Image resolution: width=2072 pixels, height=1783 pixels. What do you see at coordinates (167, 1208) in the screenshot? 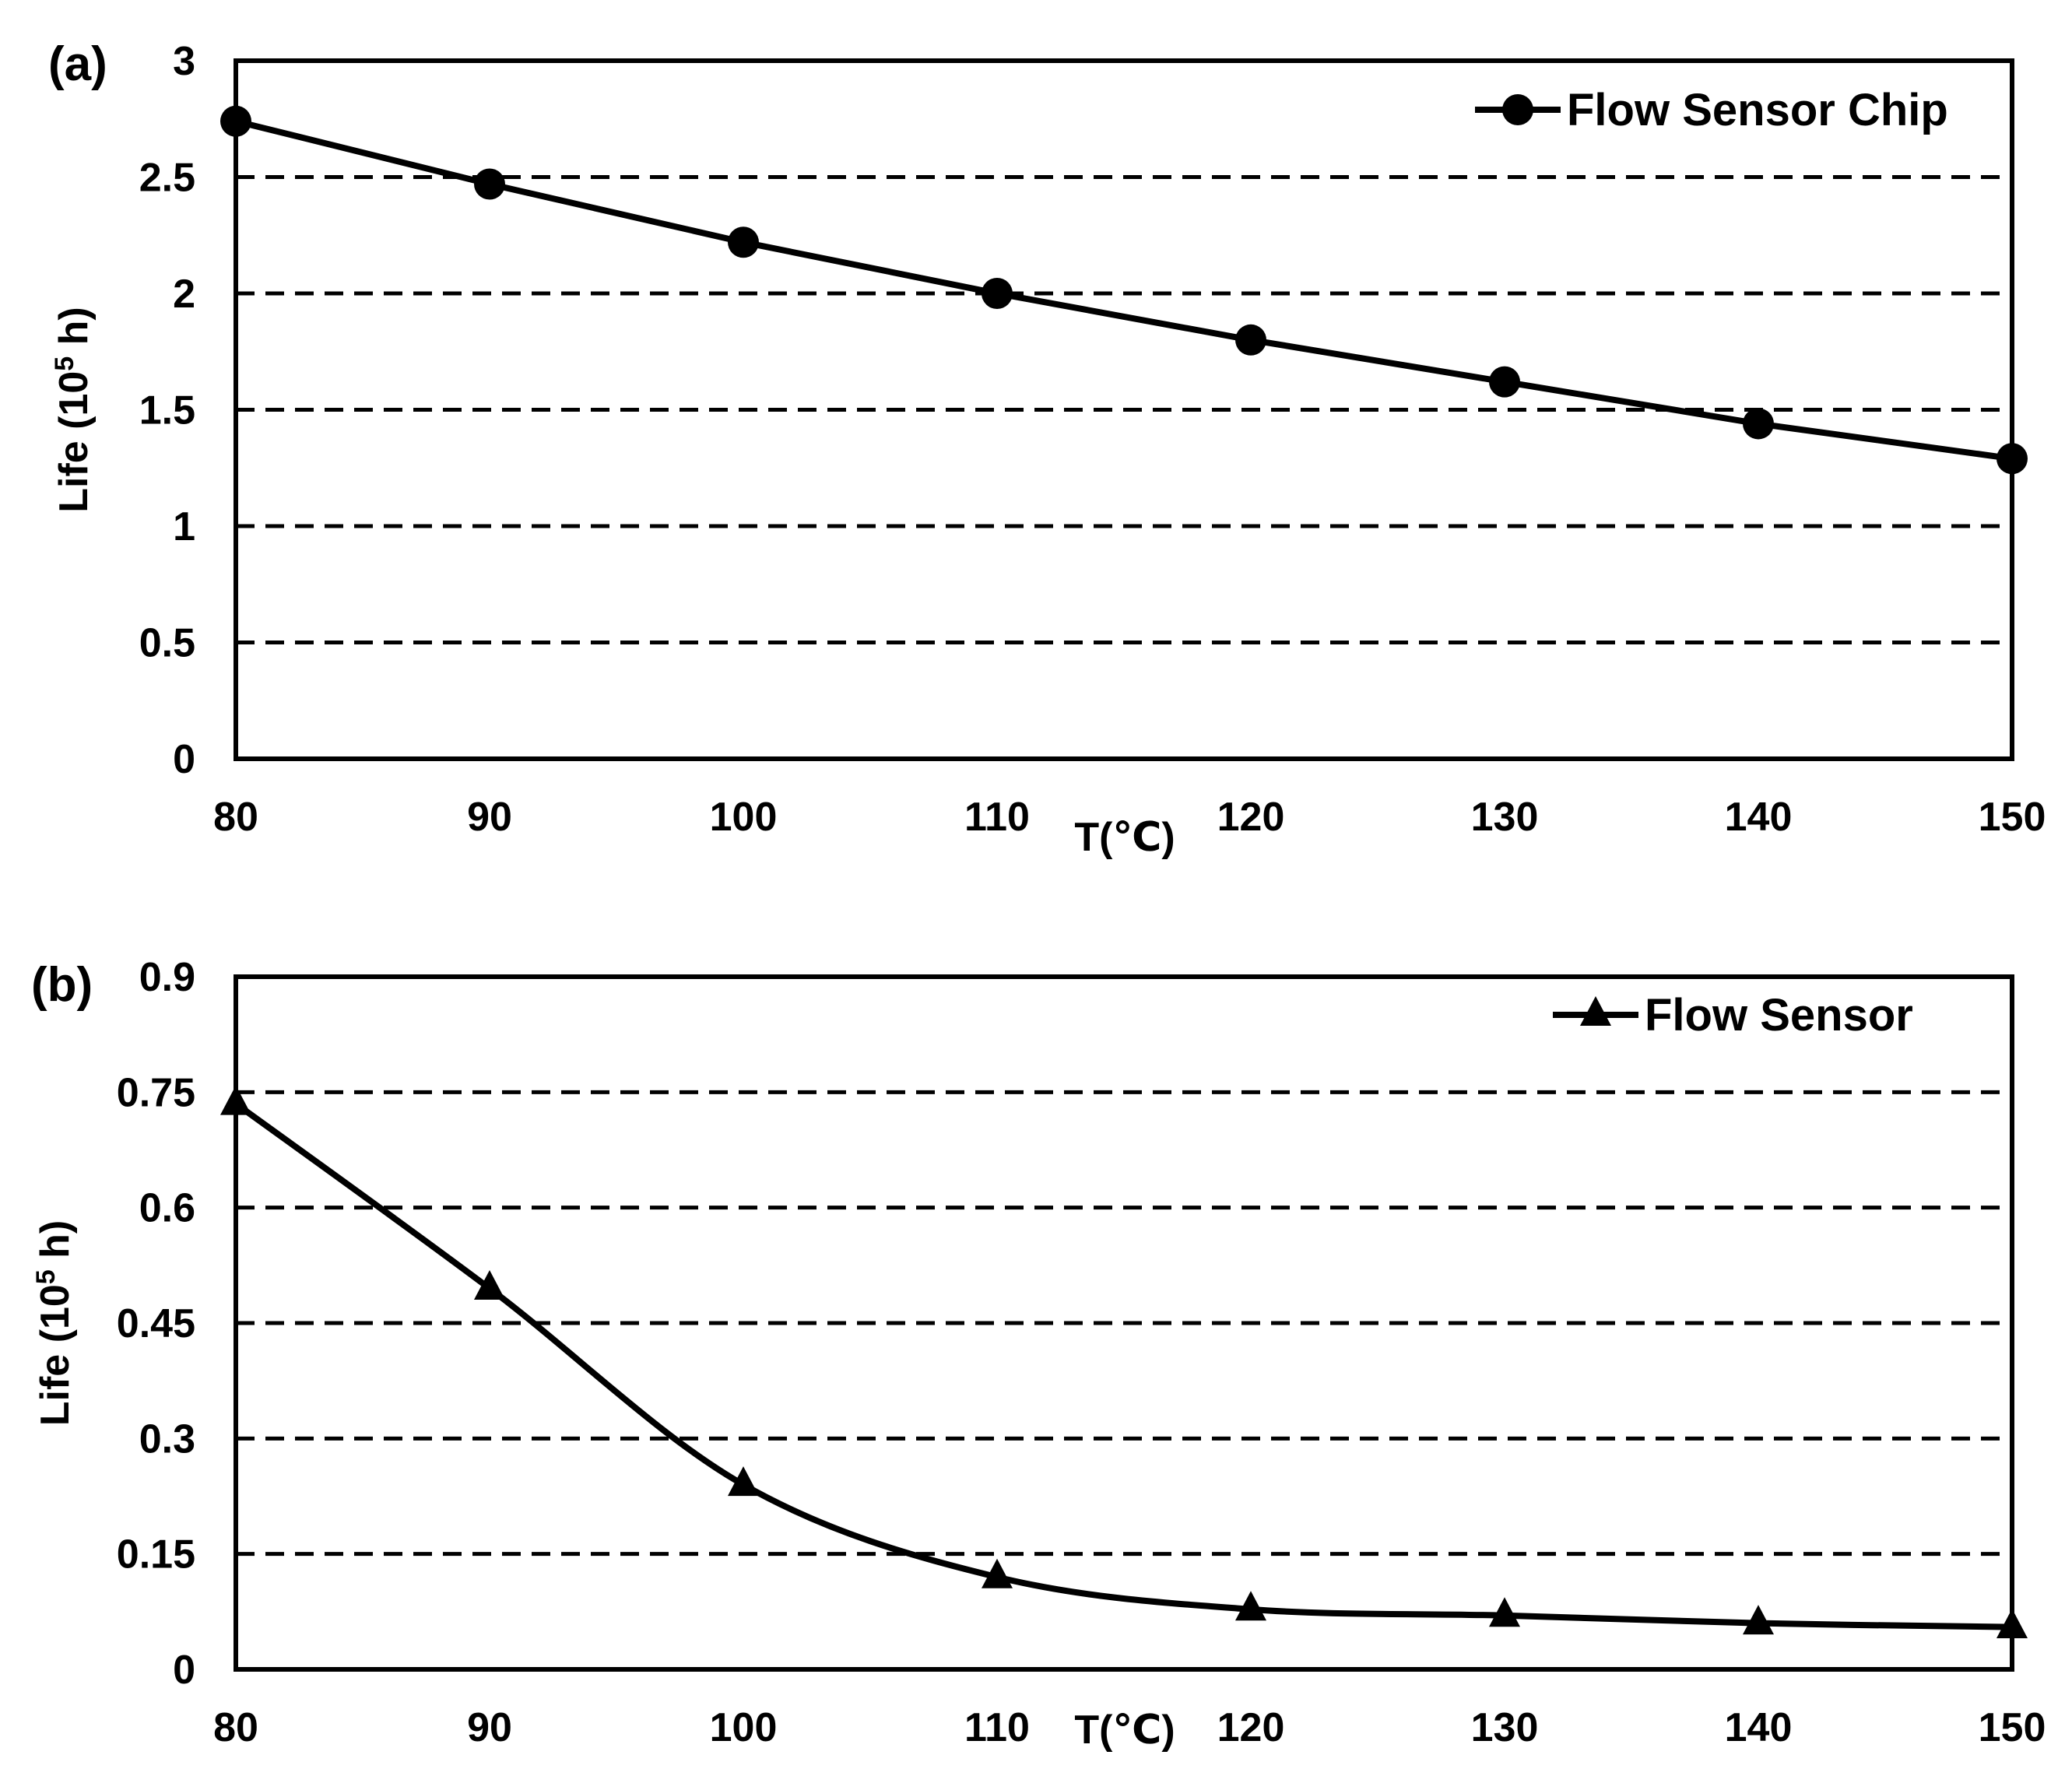
I see `y-tick-label: 0.6` at bounding box center [167, 1208].